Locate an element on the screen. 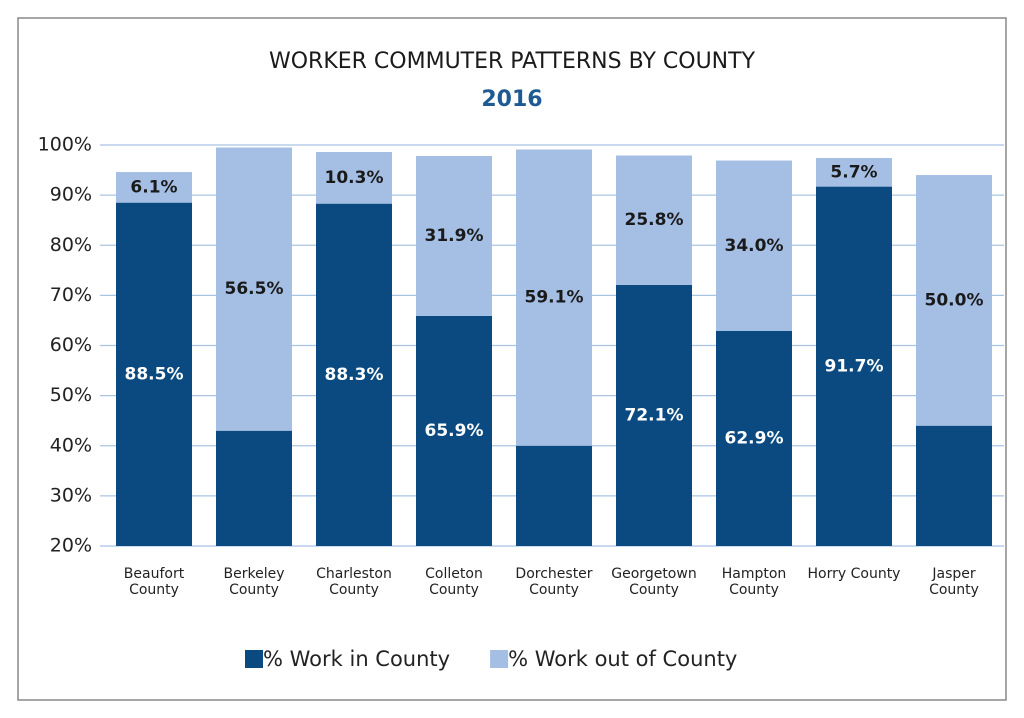 The image size is (1024, 718). data-label: 88.5% is located at coordinates (154, 374).